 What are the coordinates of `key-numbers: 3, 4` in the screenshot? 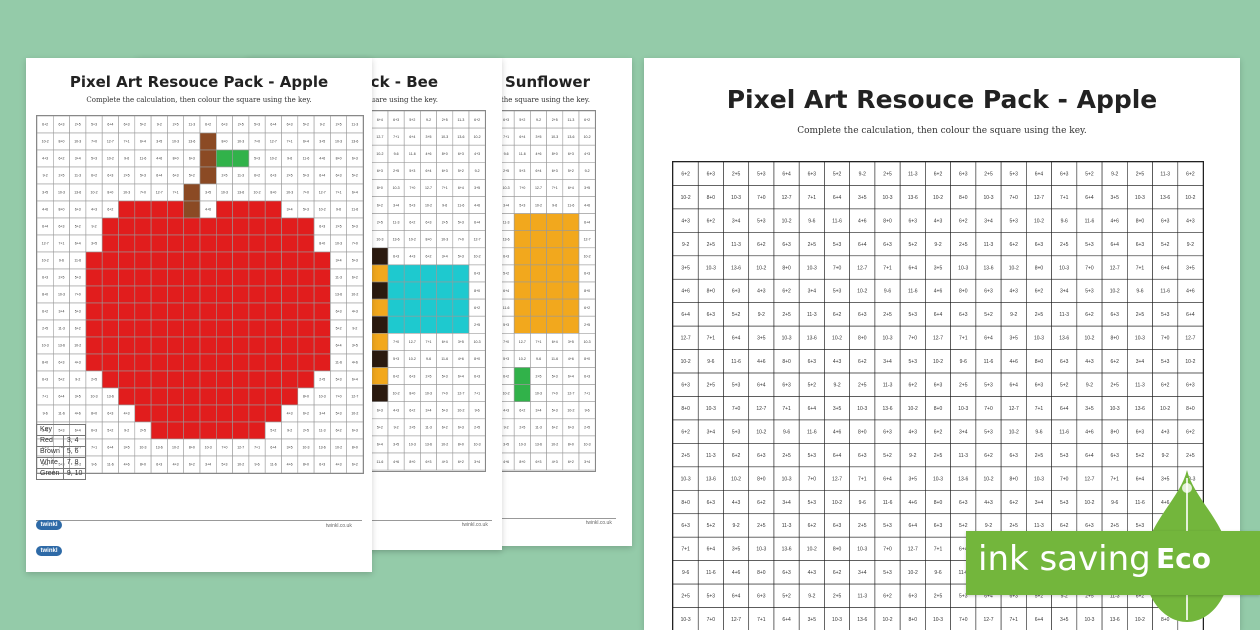 It's located at (74, 441).